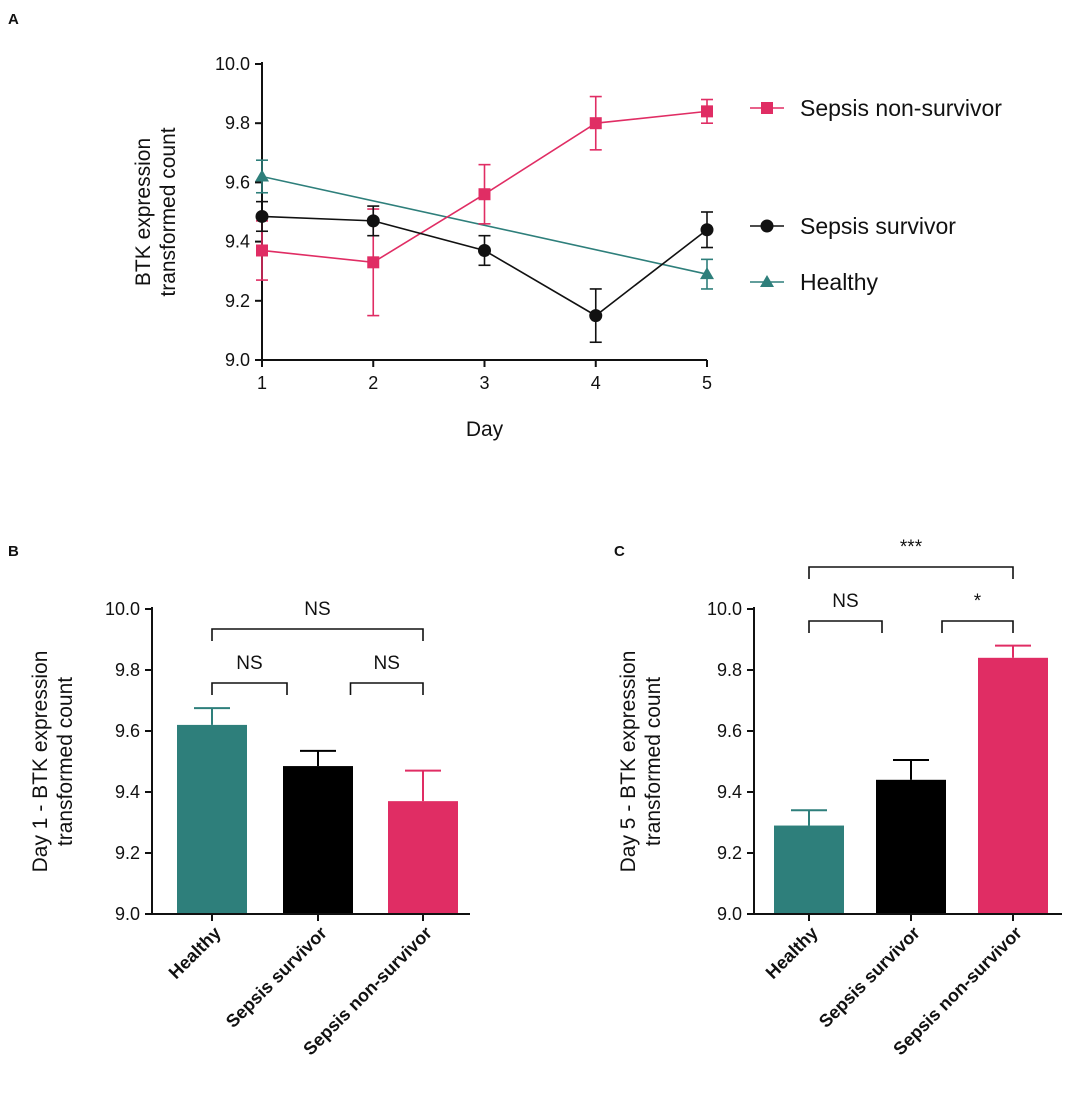 This screenshot has width=1084, height=1106. I want to click on x-tick-label: 4, so click(596, 383).